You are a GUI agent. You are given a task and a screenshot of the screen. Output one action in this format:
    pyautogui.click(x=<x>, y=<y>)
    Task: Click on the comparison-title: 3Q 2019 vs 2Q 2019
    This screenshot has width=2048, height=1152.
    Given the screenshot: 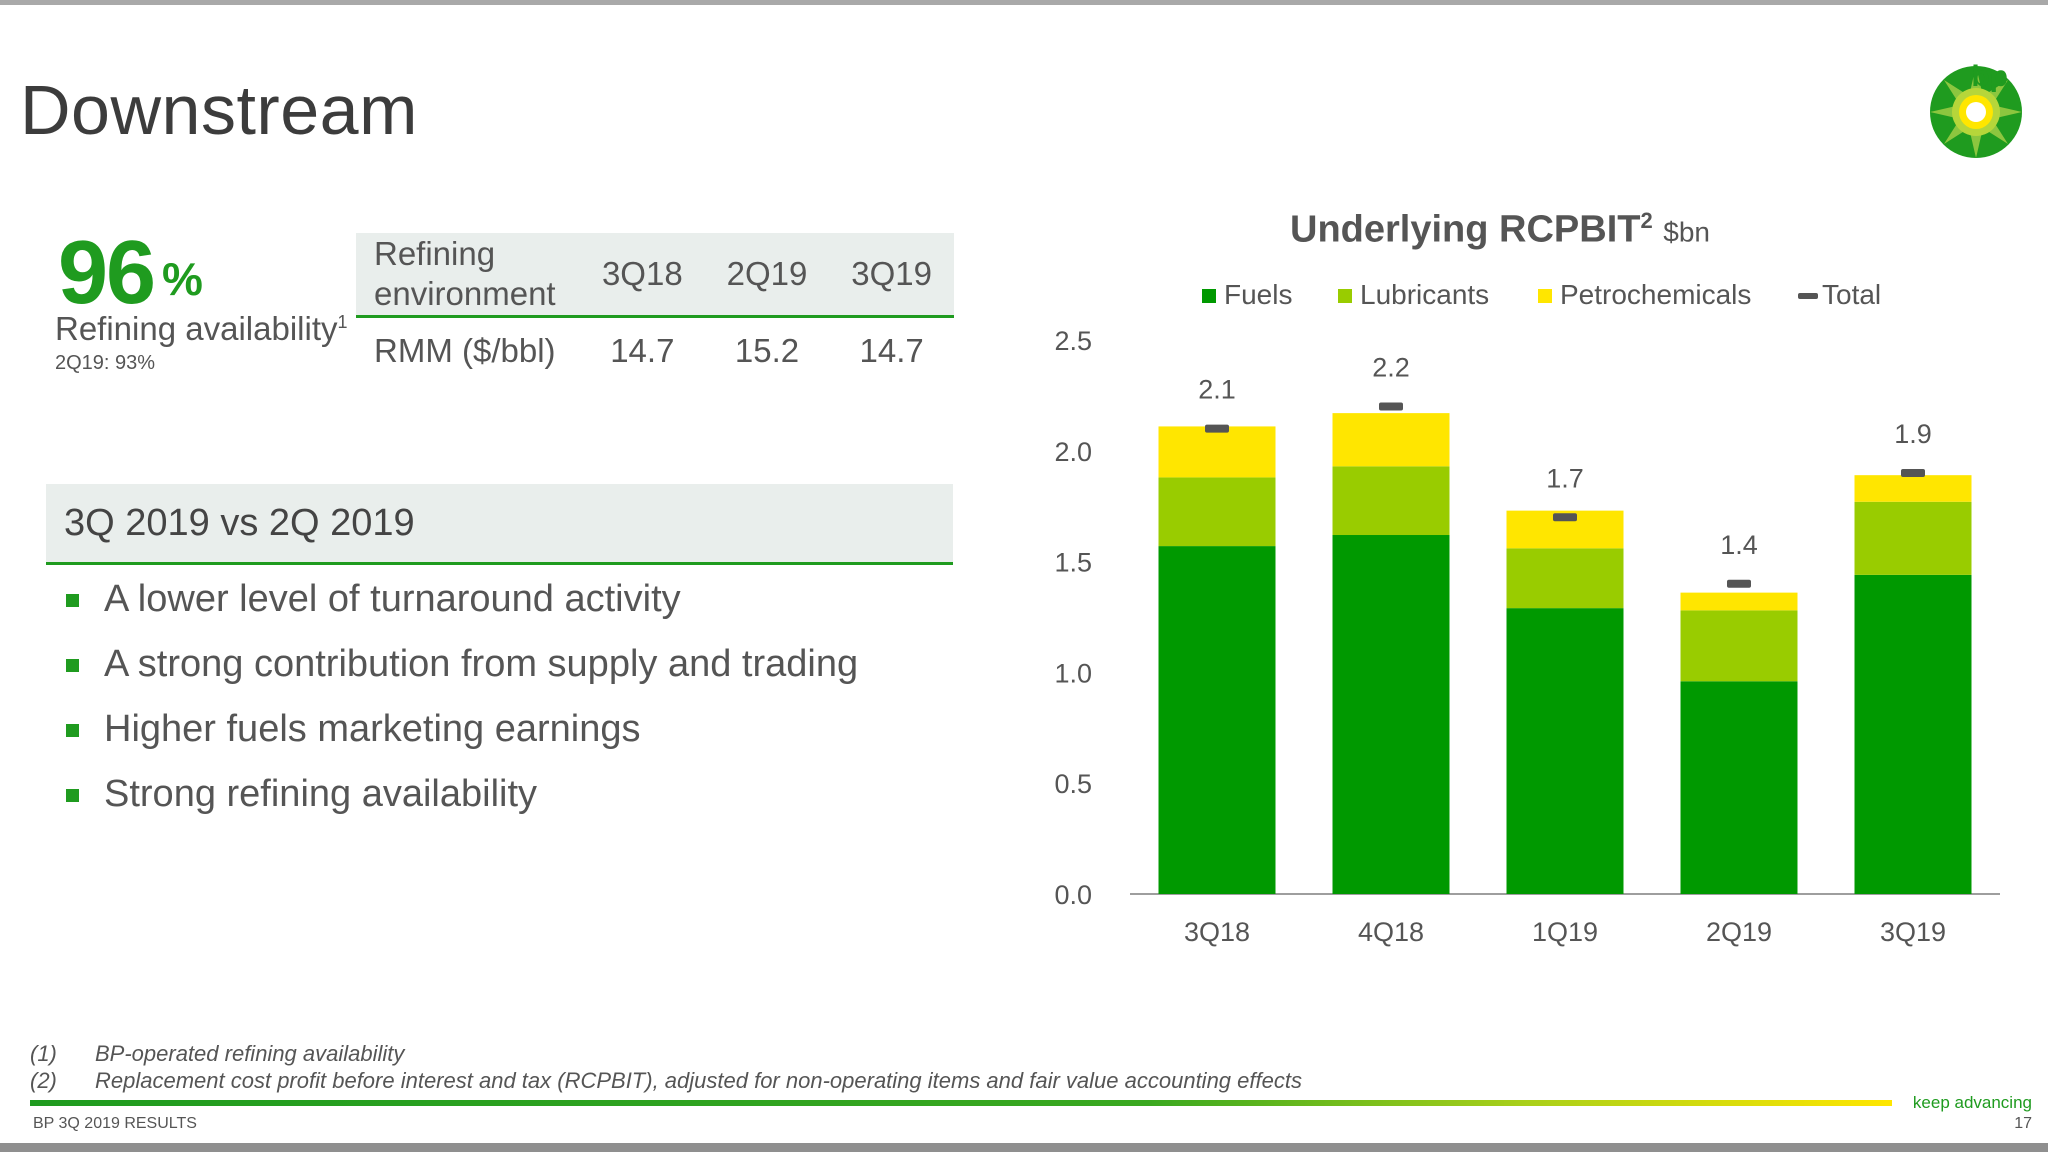 What is the action you would take?
    pyautogui.click(x=239, y=523)
    